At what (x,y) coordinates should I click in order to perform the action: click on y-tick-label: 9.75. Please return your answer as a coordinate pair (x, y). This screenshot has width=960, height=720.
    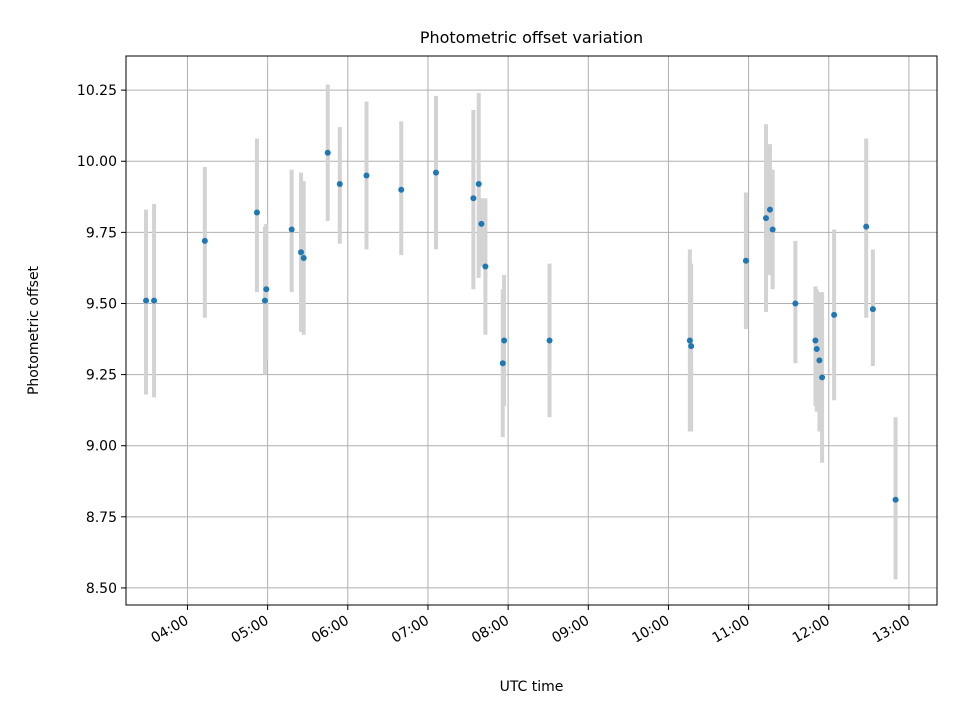
    Looking at the image, I should click on (101, 233).